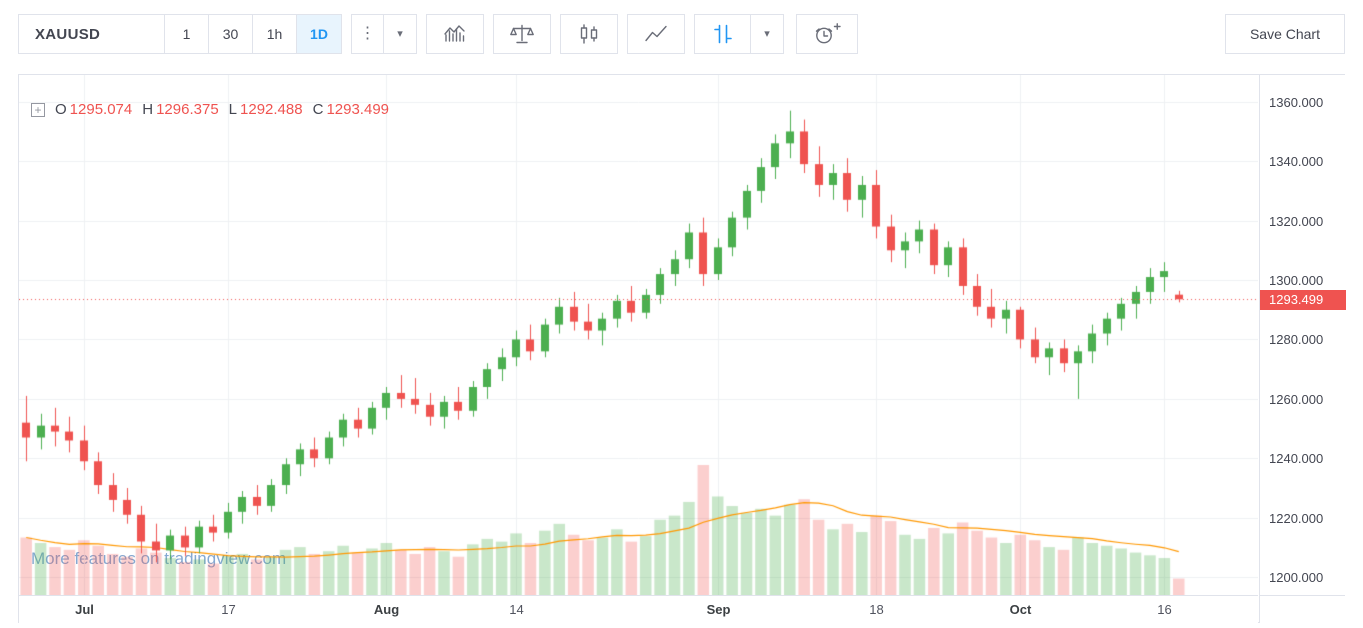  I want to click on time-axis-label: Oct, so click(1020, 609).